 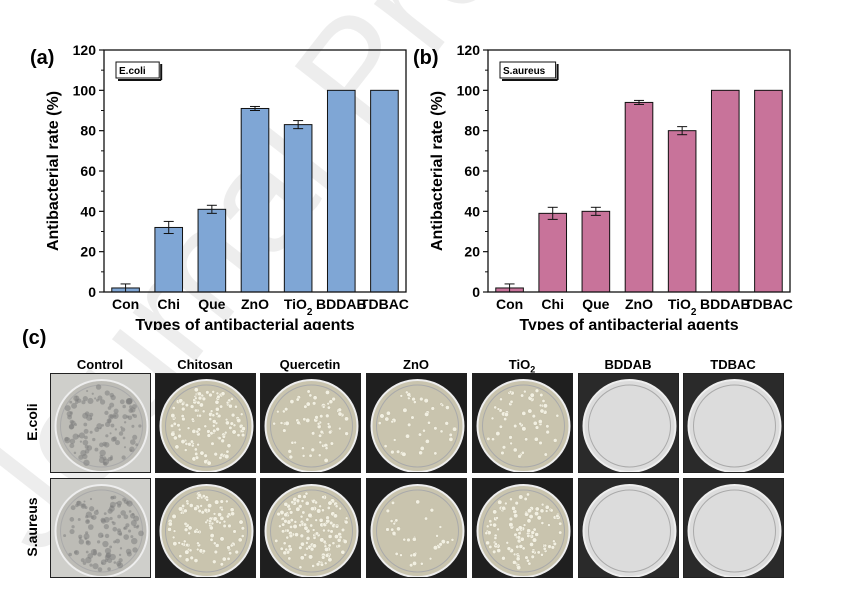 I want to click on row-label: E.coli, so click(x=32, y=422).